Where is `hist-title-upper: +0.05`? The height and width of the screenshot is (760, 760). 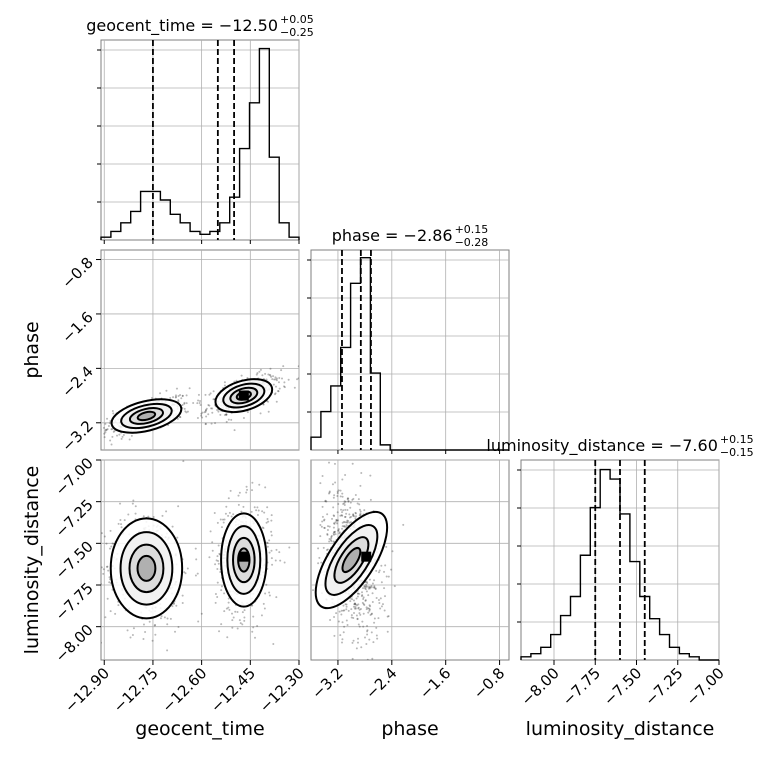 hist-title-upper: +0.05 is located at coordinates (297, 19).